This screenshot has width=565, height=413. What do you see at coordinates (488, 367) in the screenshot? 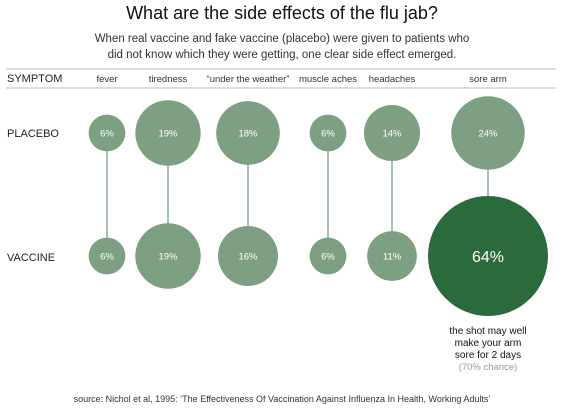
I see `annotation-note: (70% chance)` at bounding box center [488, 367].